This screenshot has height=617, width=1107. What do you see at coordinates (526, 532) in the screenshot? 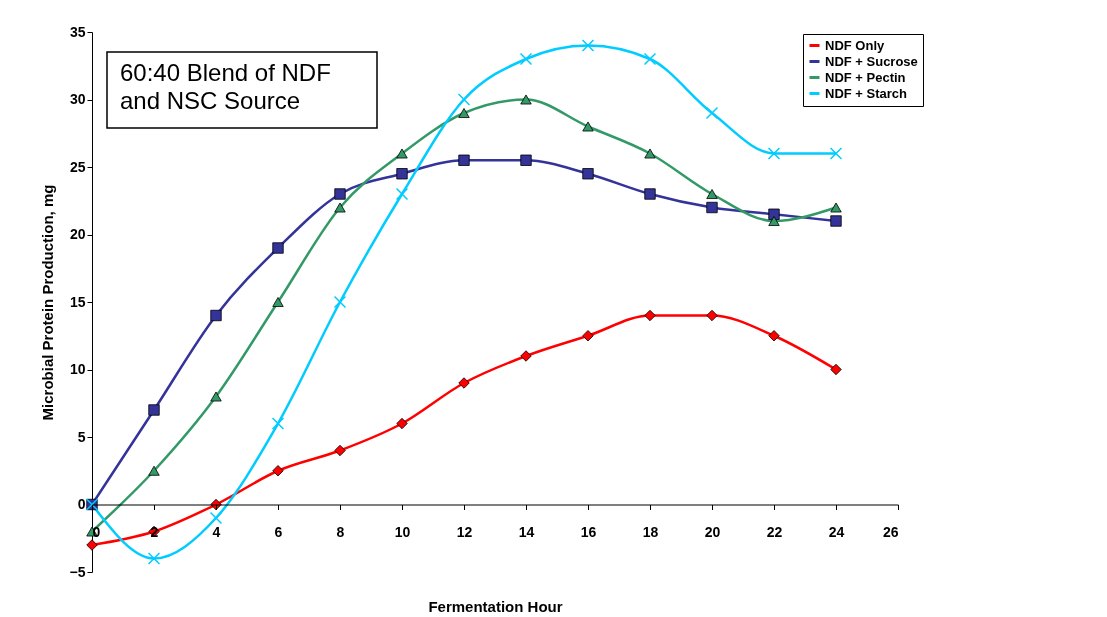
I see `x-tick-label: 14` at bounding box center [526, 532].